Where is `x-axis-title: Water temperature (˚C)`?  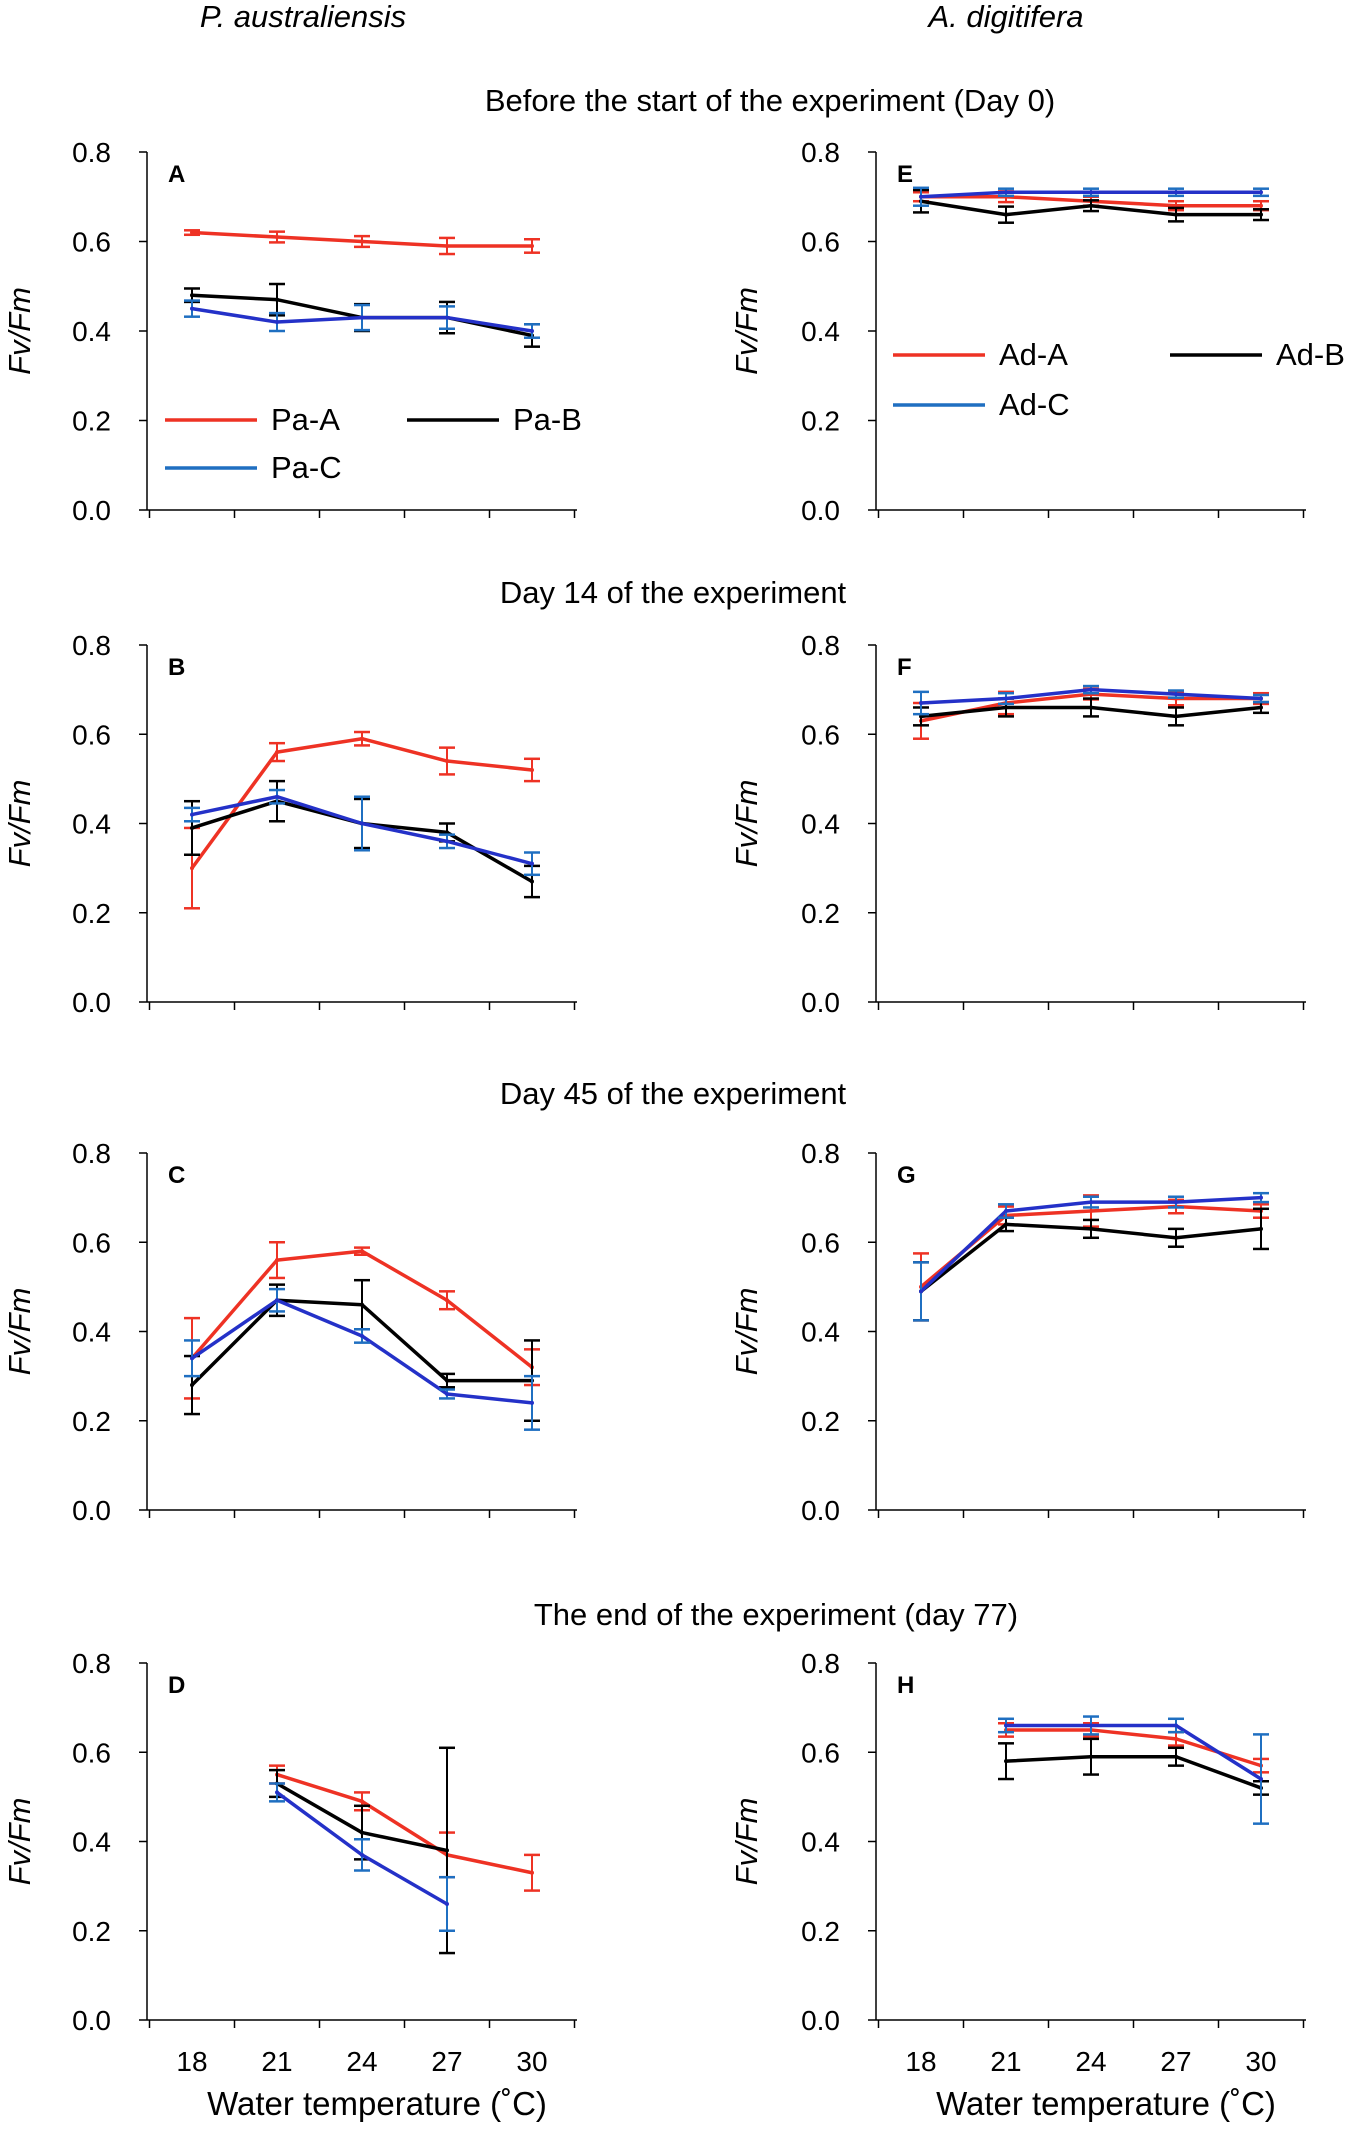
x-axis-title: Water temperature (˚C) is located at coordinates (1106, 2103).